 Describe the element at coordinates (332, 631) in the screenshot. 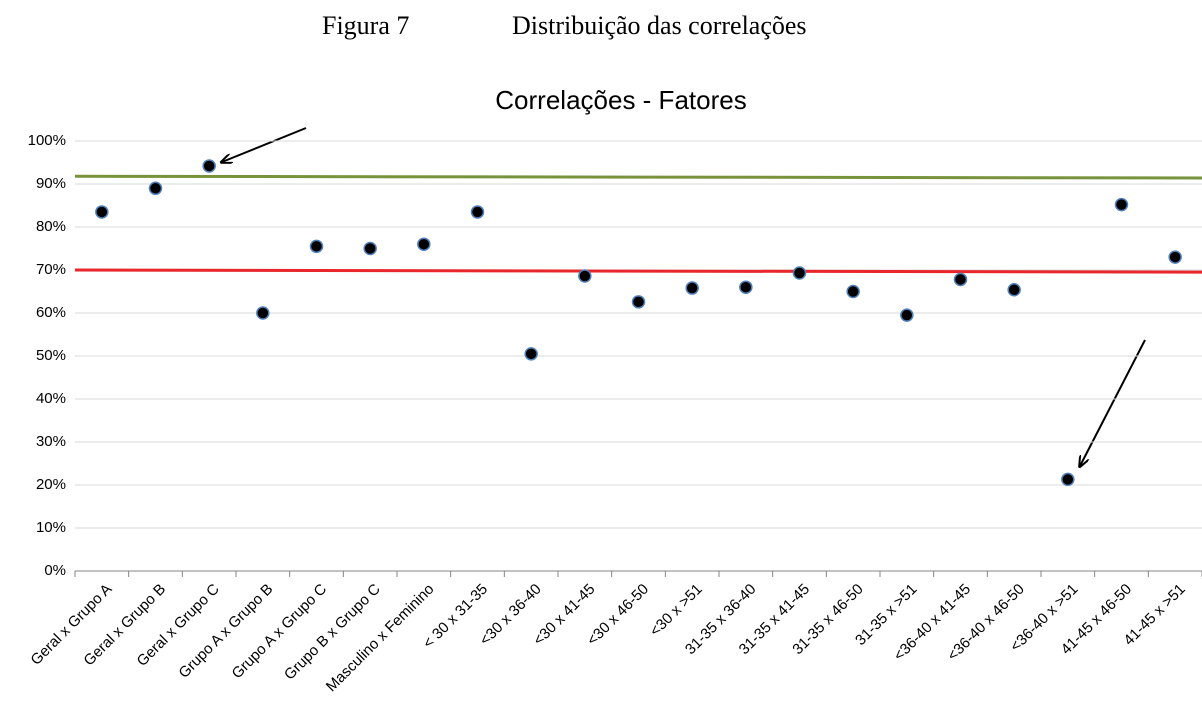

I see `x-tick-label: Grupo B x Grupo C` at that location.